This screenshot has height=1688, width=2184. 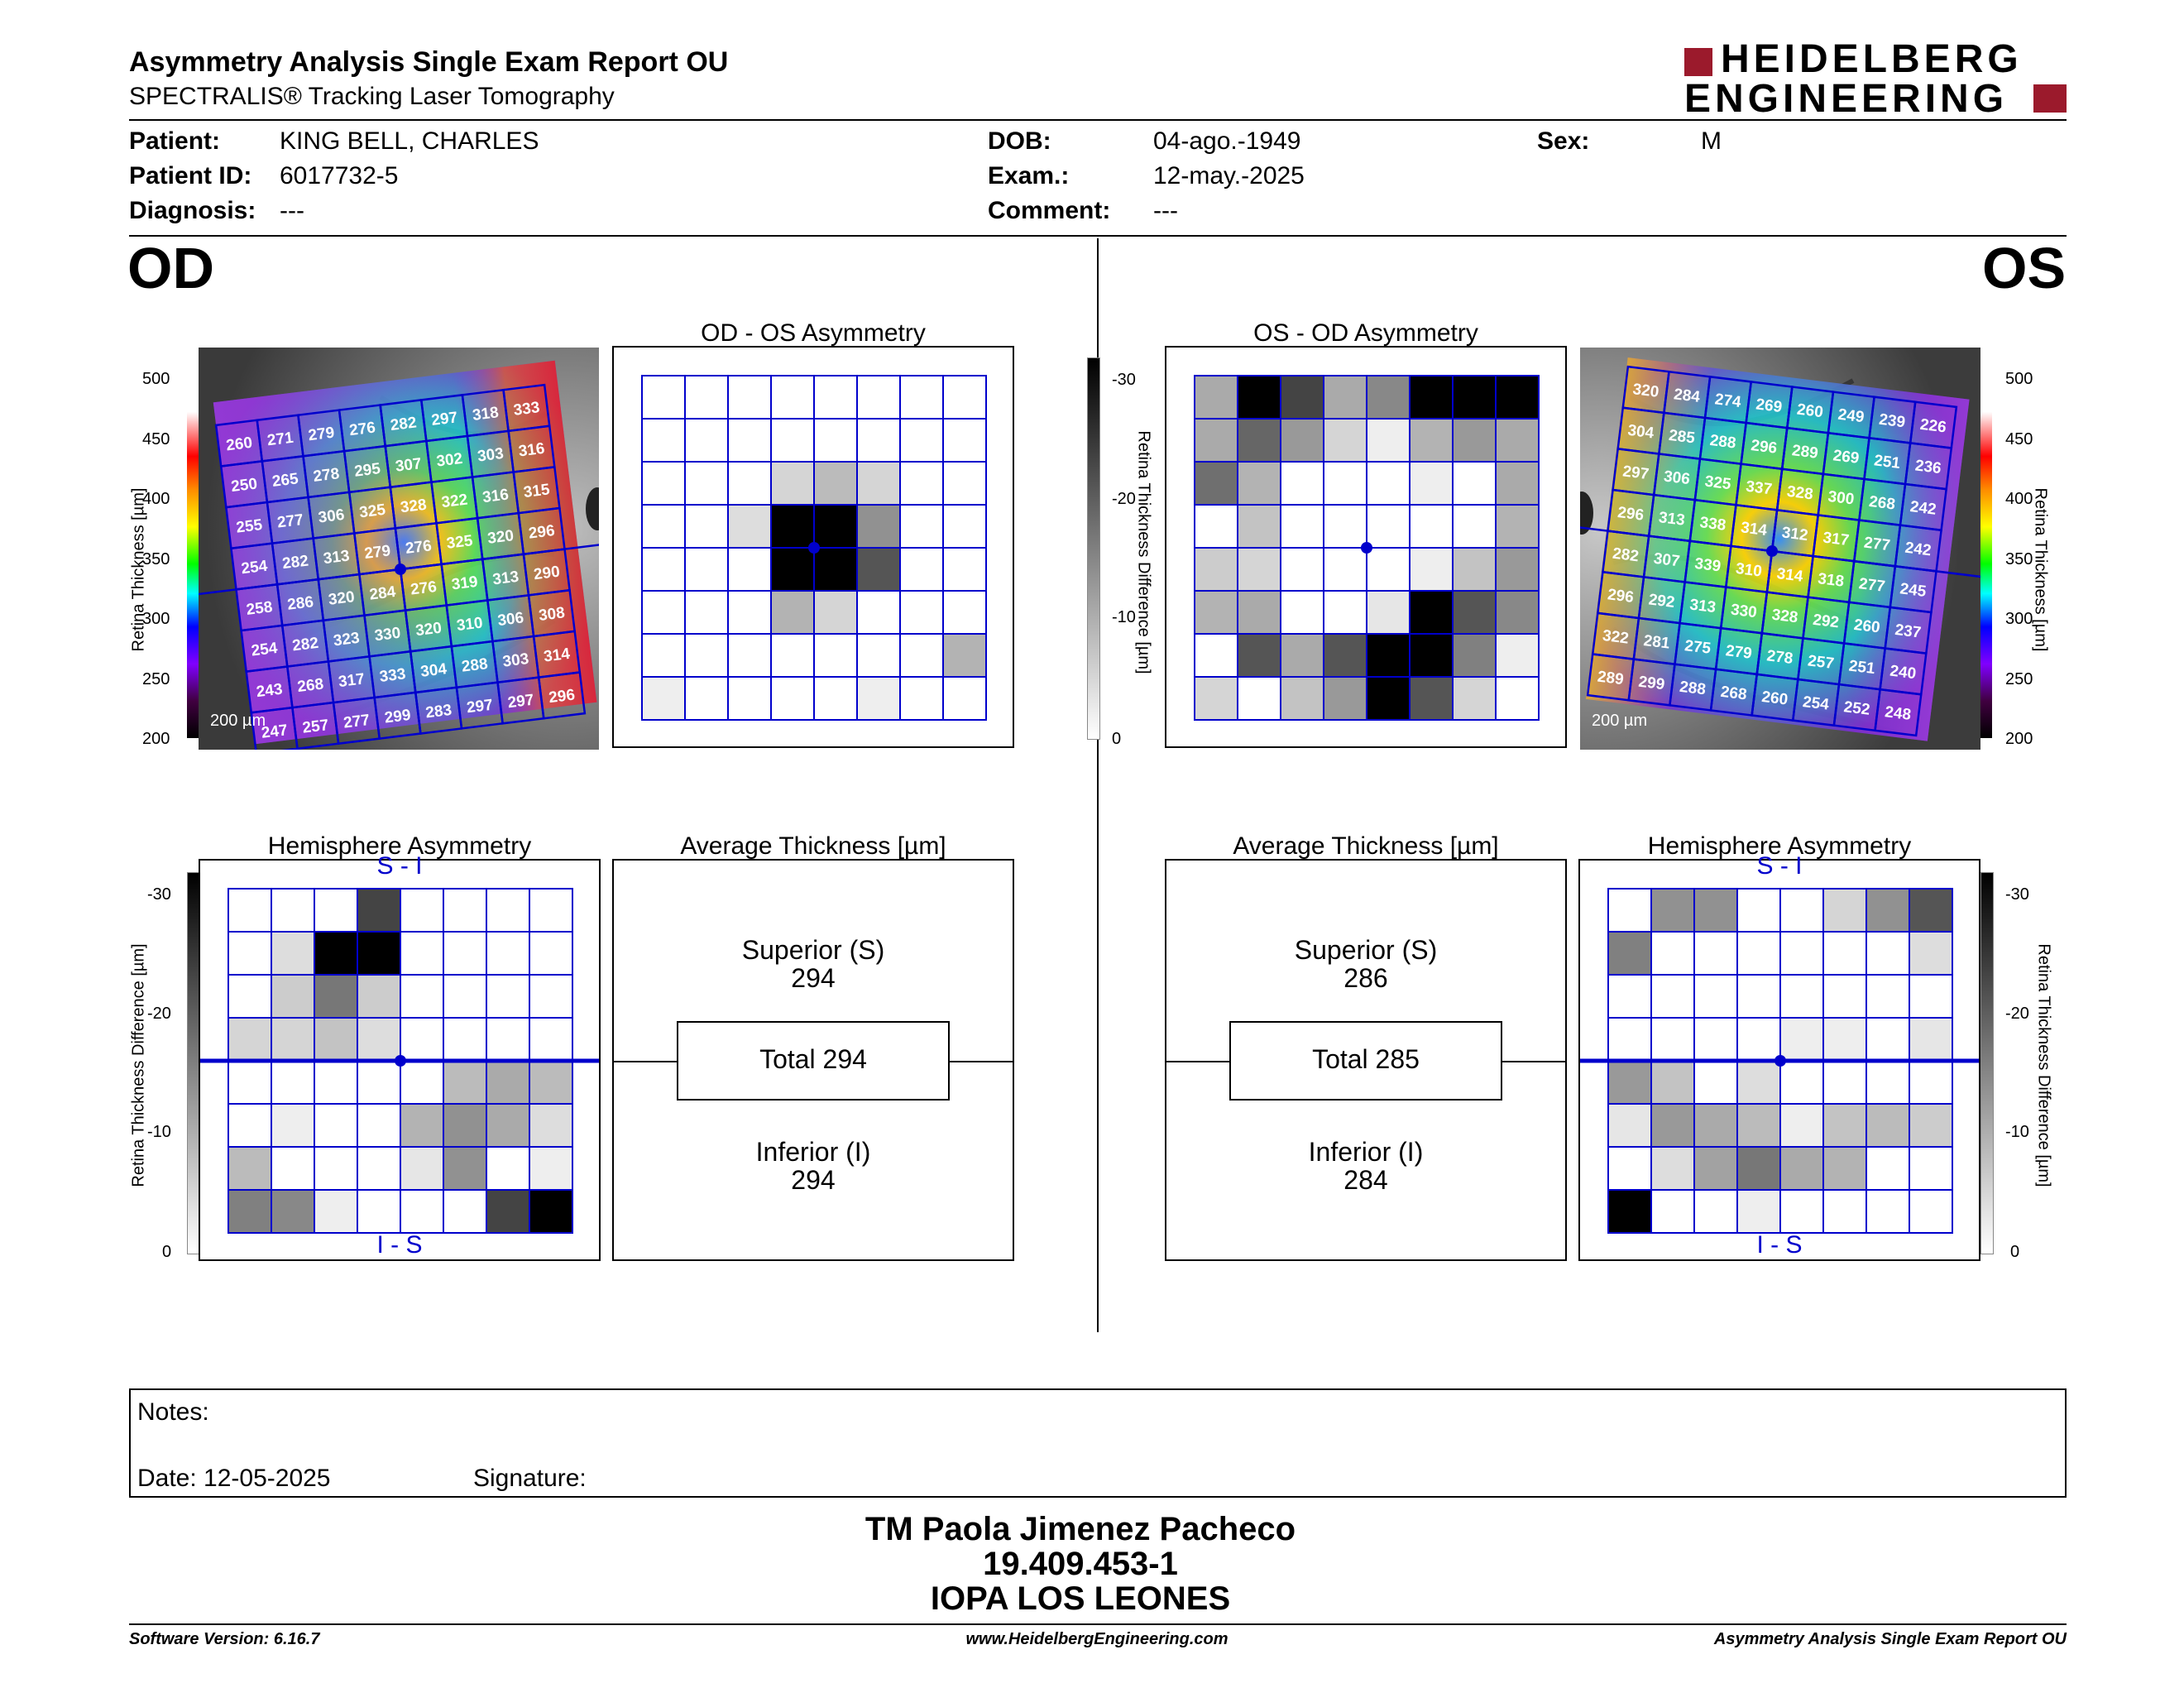 I want to click on thickness-value: 248, so click(x=1898, y=713).